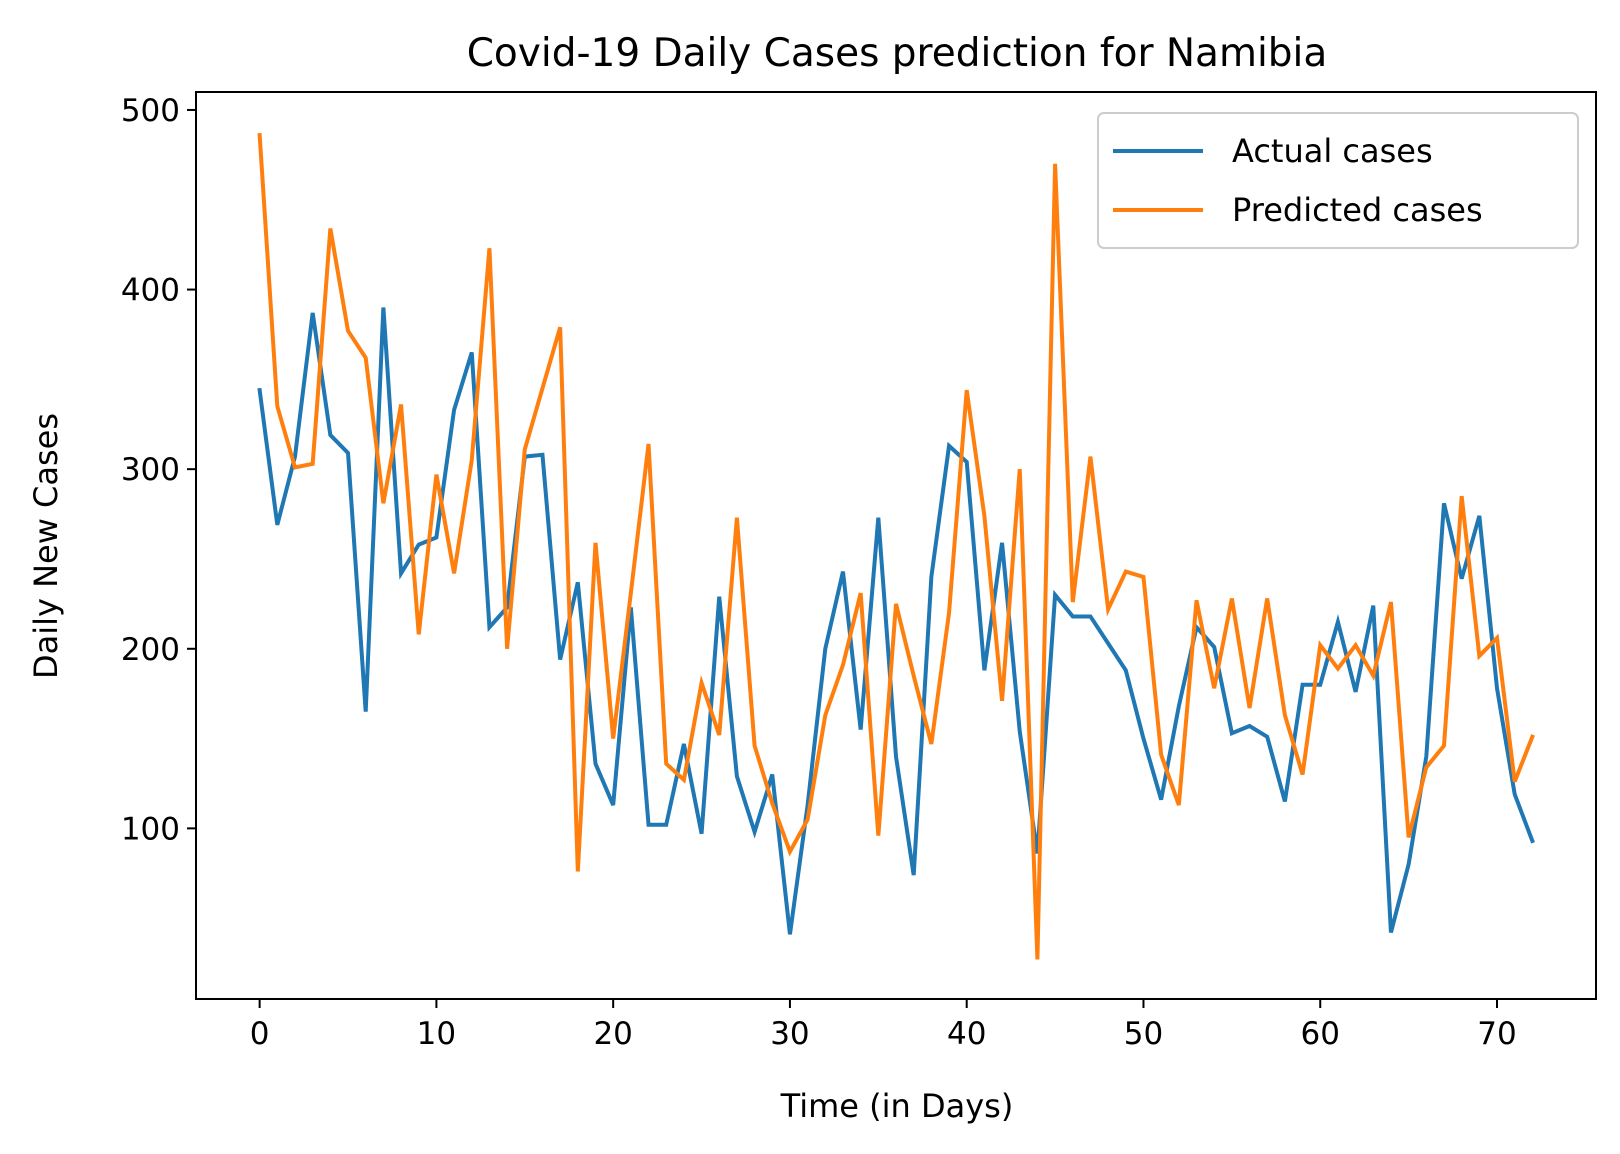 This screenshot has width=1620, height=1154. I want to click on x-axis-label: Time (in Days), so click(897, 1106).